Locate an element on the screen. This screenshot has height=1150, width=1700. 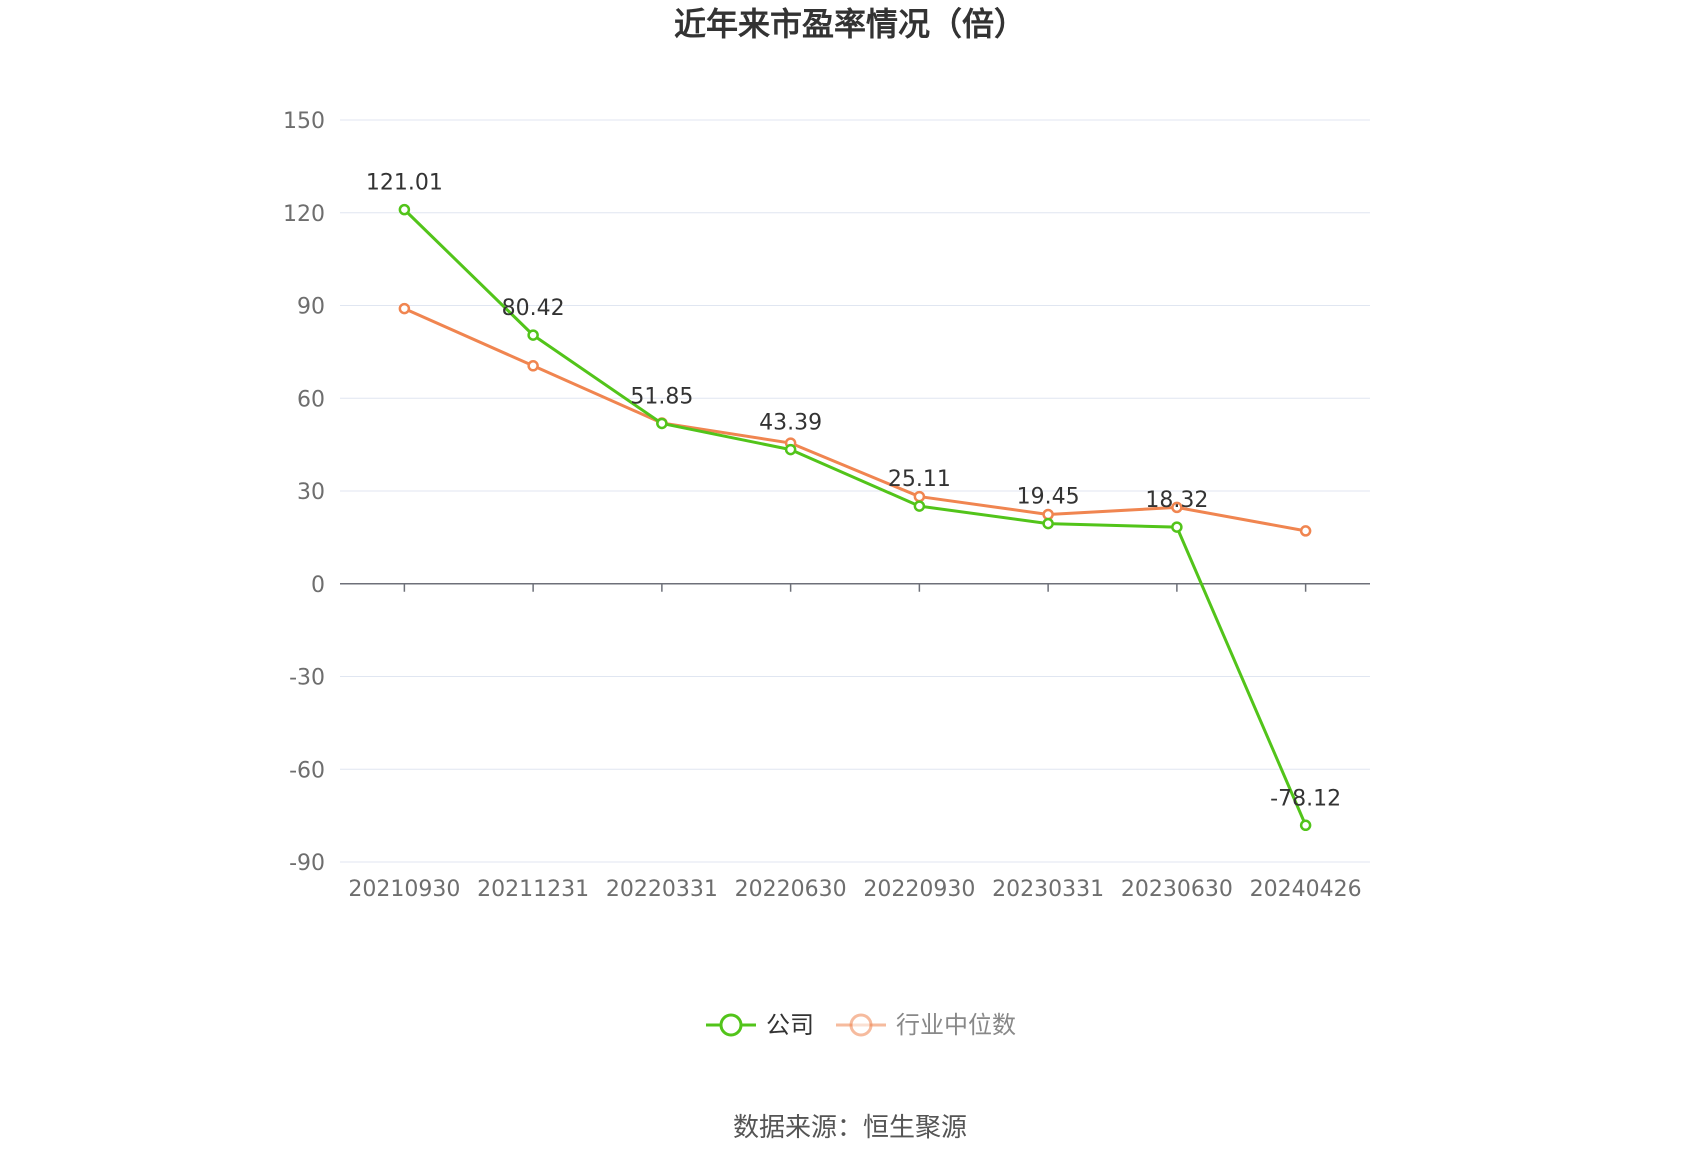
x-tick-label: 20240426 is located at coordinates (1306, 889).